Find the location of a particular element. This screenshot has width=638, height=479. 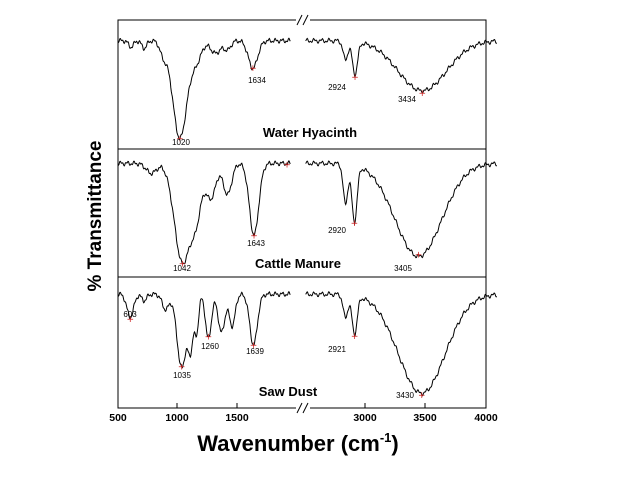

peak-label-wh-2924: 2924 is located at coordinates (337, 87).